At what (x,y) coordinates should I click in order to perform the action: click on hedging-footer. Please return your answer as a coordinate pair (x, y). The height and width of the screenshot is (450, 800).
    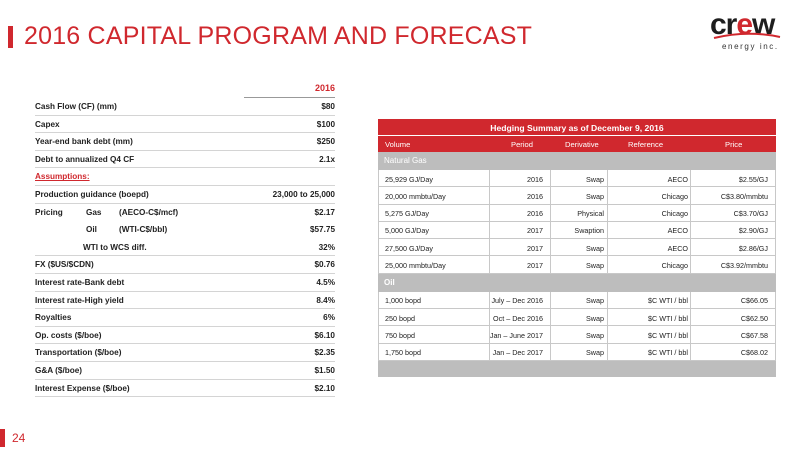
    Looking at the image, I should click on (577, 368).